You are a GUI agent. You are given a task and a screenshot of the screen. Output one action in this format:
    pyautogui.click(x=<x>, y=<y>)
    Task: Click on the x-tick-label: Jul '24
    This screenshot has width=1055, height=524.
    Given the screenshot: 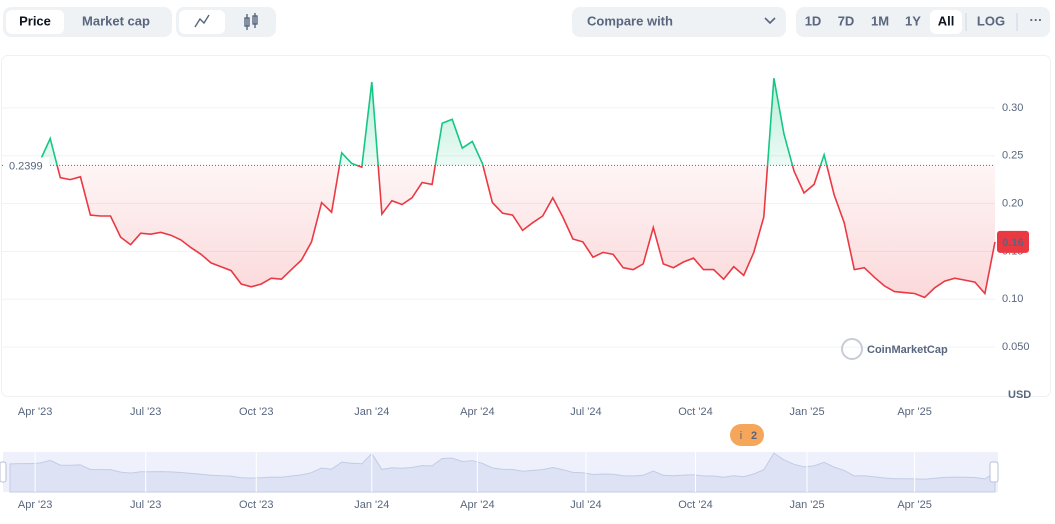 What is the action you would take?
    pyautogui.click(x=585, y=412)
    